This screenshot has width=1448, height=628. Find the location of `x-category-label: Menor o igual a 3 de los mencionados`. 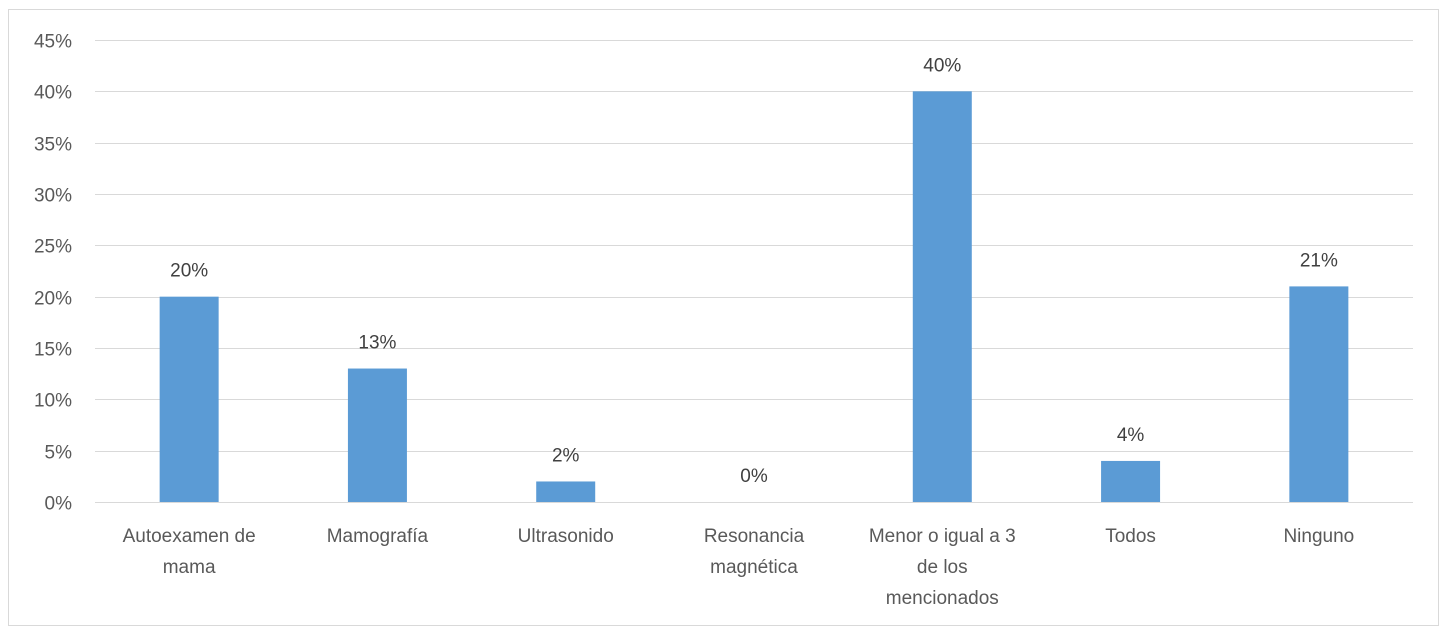

x-category-label: Menor o igual a 3 de los mencionados is located at coordinates (942, 567).